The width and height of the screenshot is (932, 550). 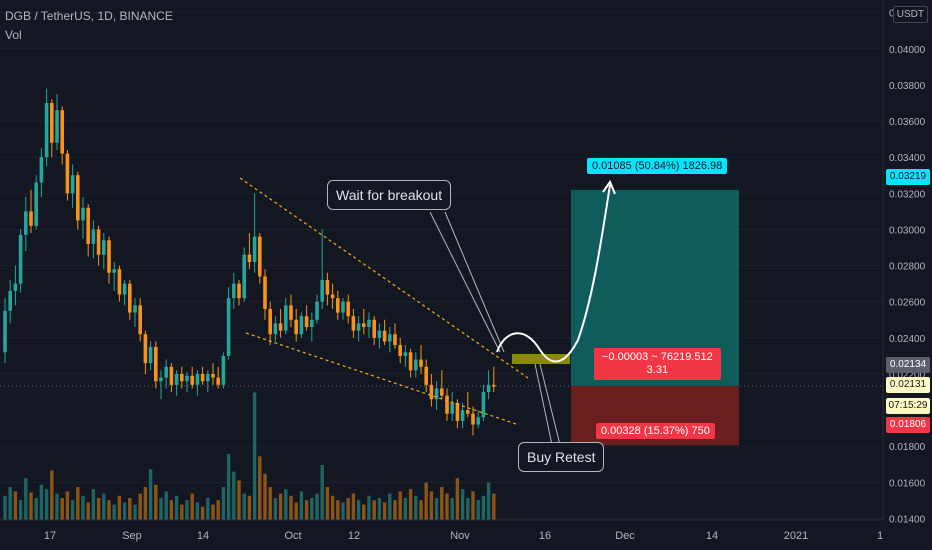 What do you see at coordinates (89, 16) in the screenshot?
I see `symbol-title: DGB / TetherUS, 1D, BINANCE` at bounding box center [89, 16].